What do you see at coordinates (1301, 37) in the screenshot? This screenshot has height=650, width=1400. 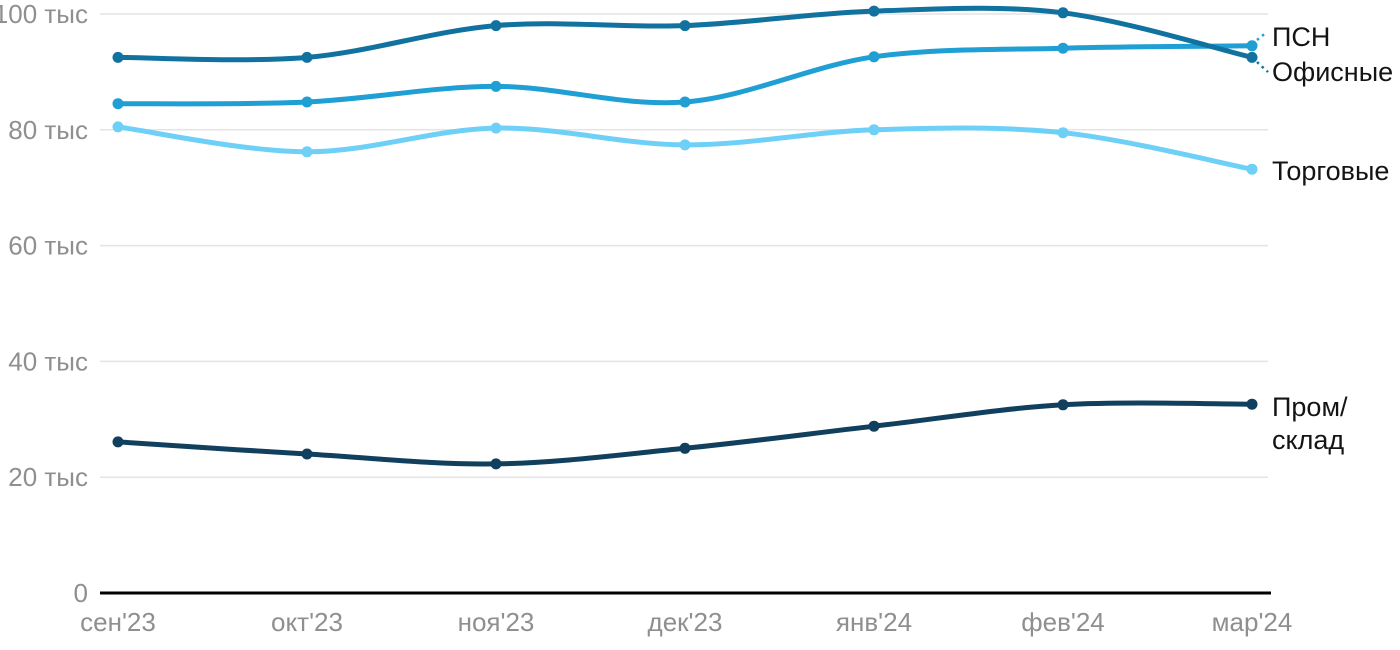 I see `series-label-psn: ПСН` at bounding box center [1301, 37].